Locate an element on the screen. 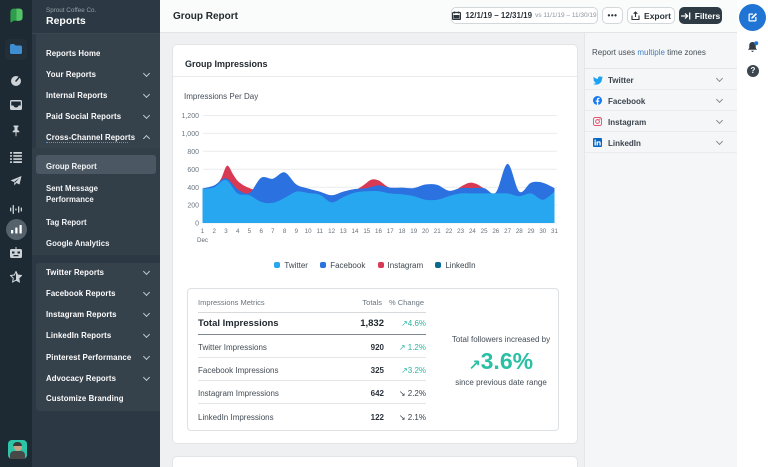 The height and width of the screenshot is (467, 768). svg-text: Dec is located at coordinates (202, 240).